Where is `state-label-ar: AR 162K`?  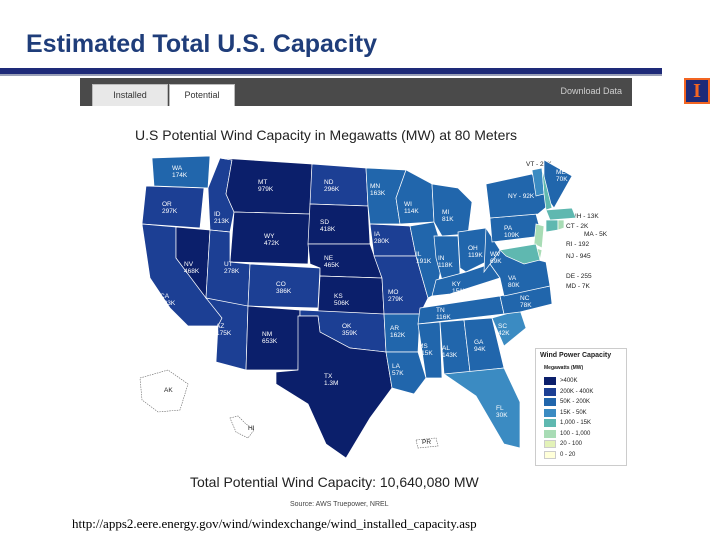
state-label-ar: AR 162K is located at coordinates (398, 332).